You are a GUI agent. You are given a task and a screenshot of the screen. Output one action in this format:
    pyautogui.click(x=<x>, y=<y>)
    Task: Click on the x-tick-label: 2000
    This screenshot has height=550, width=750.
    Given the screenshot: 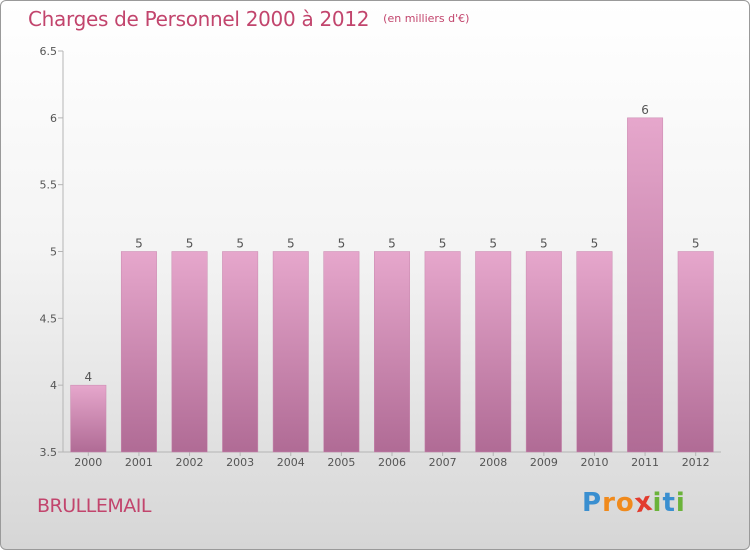 What is the action you would take?
    pyautogui.click(x=88, y=462)
    